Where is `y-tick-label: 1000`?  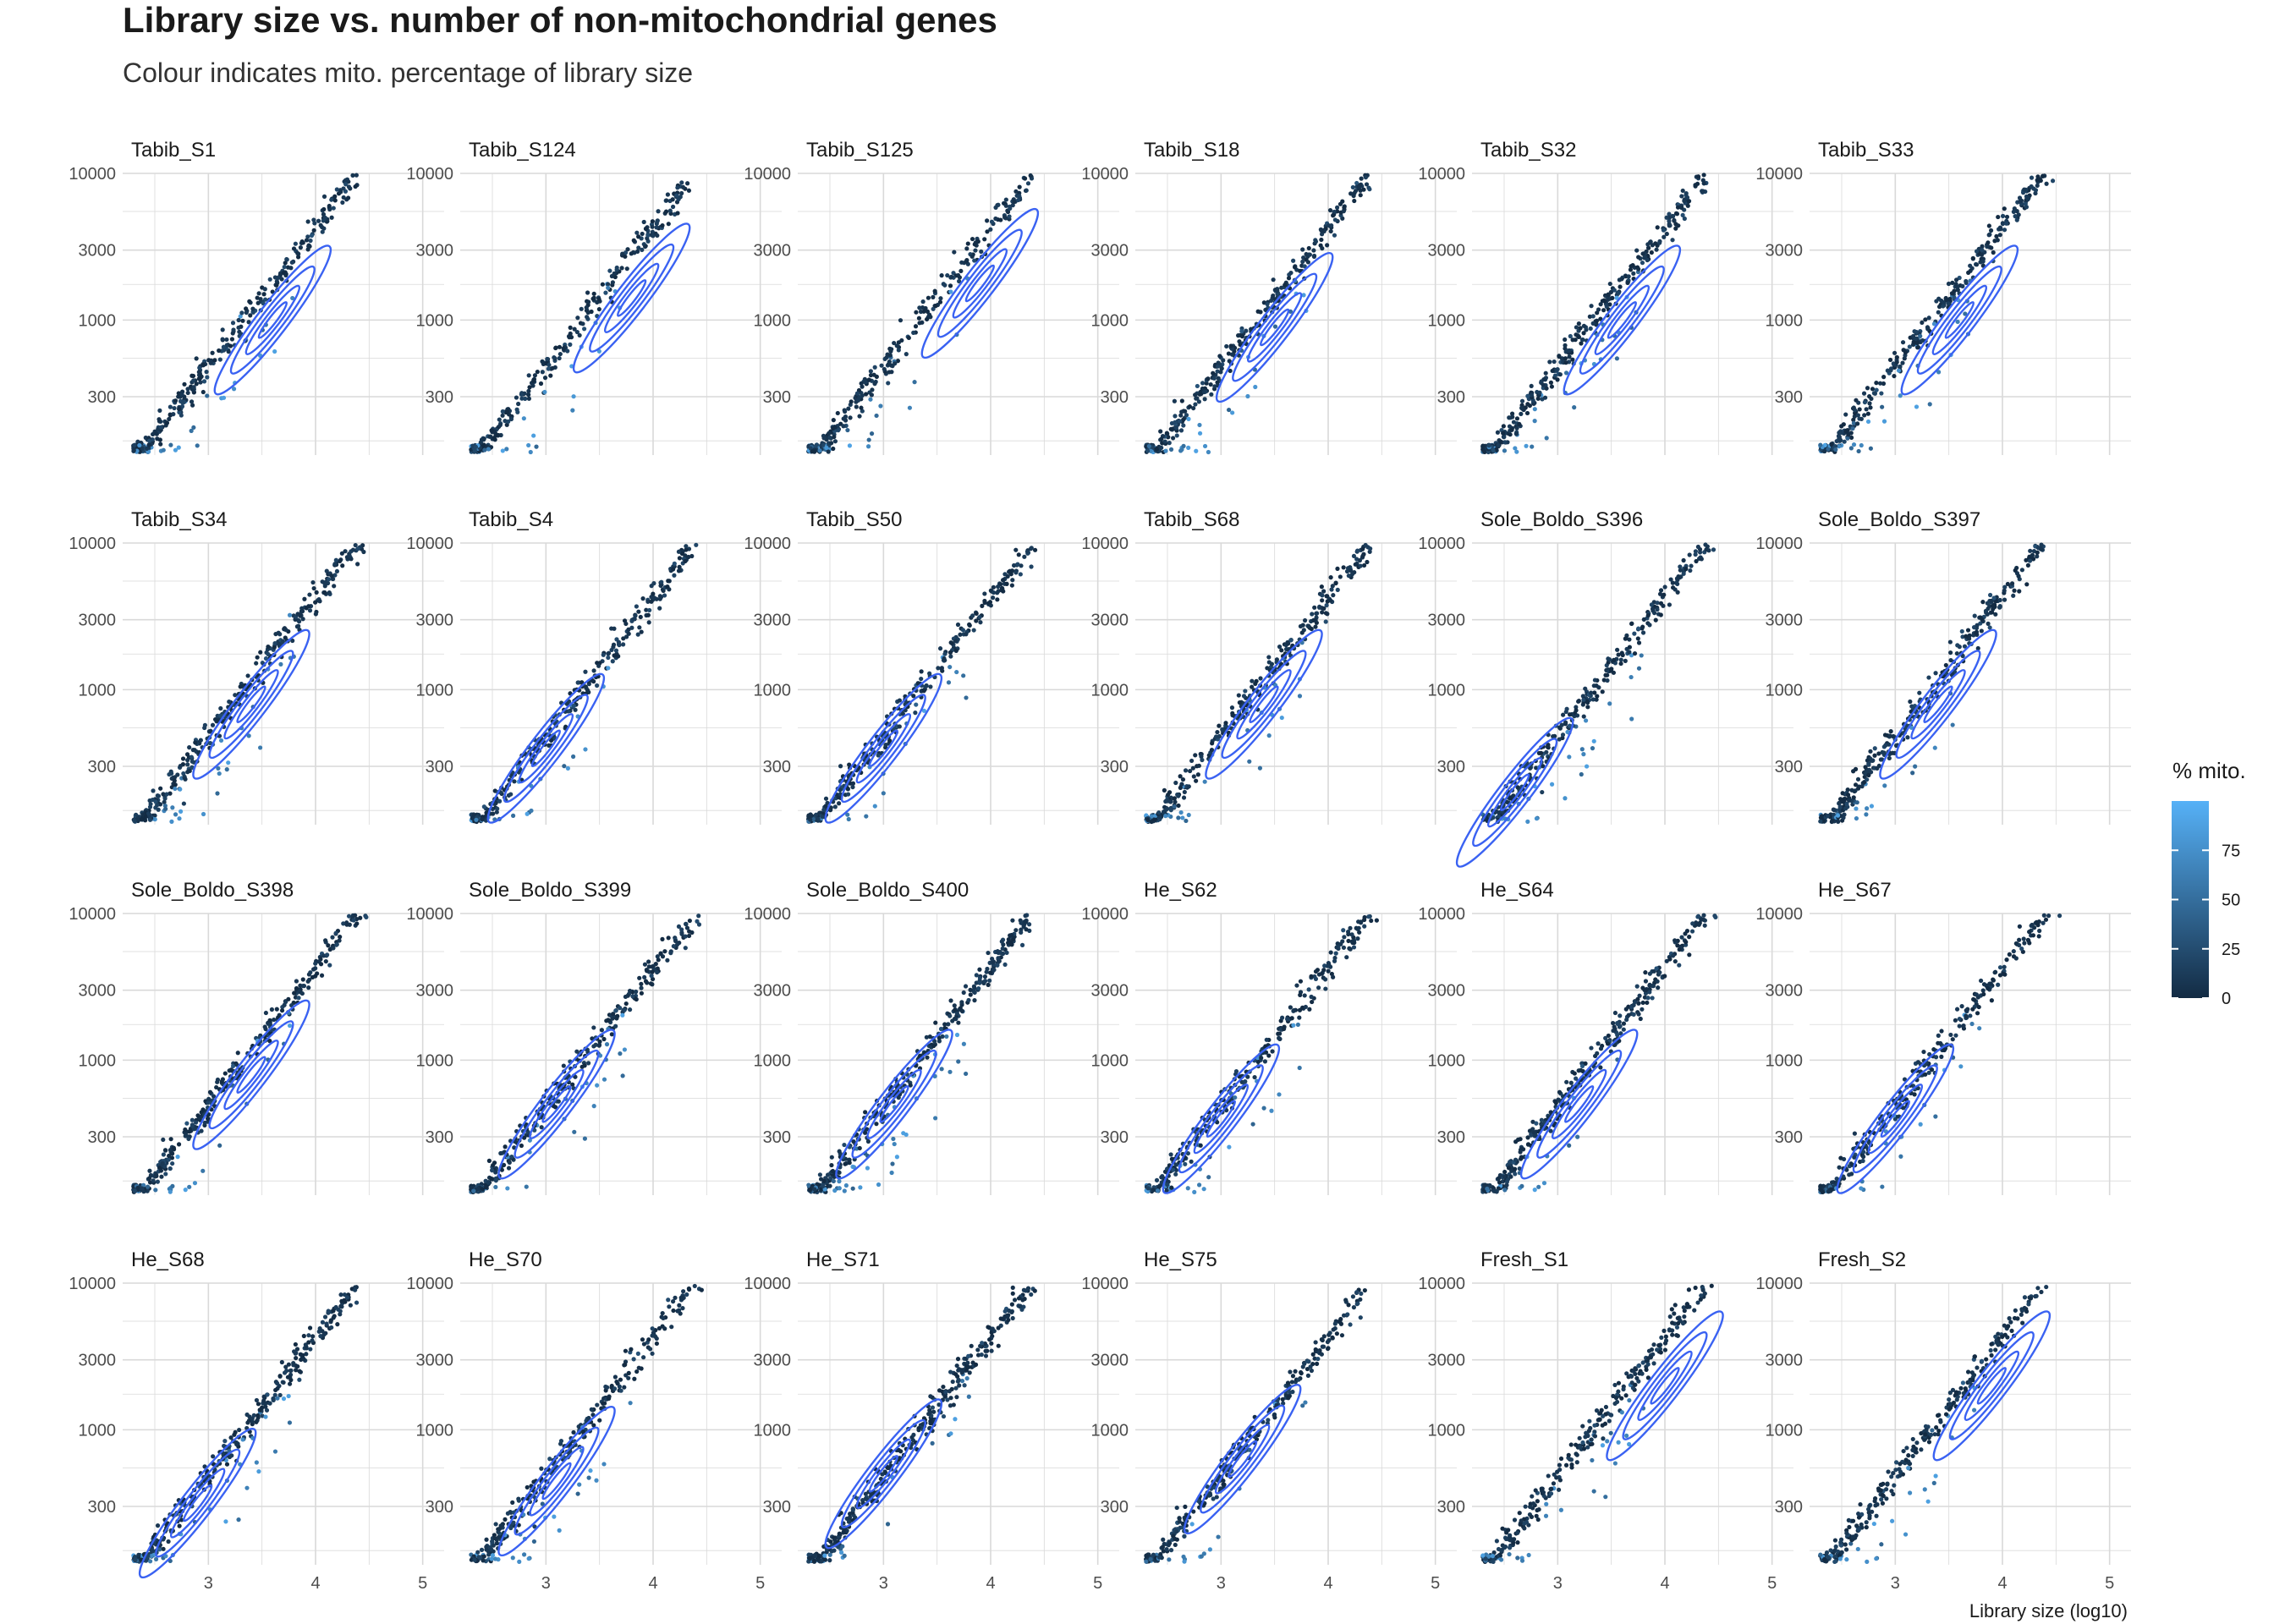
y-tick-label: 1000 is located at coordinates (435, 321).